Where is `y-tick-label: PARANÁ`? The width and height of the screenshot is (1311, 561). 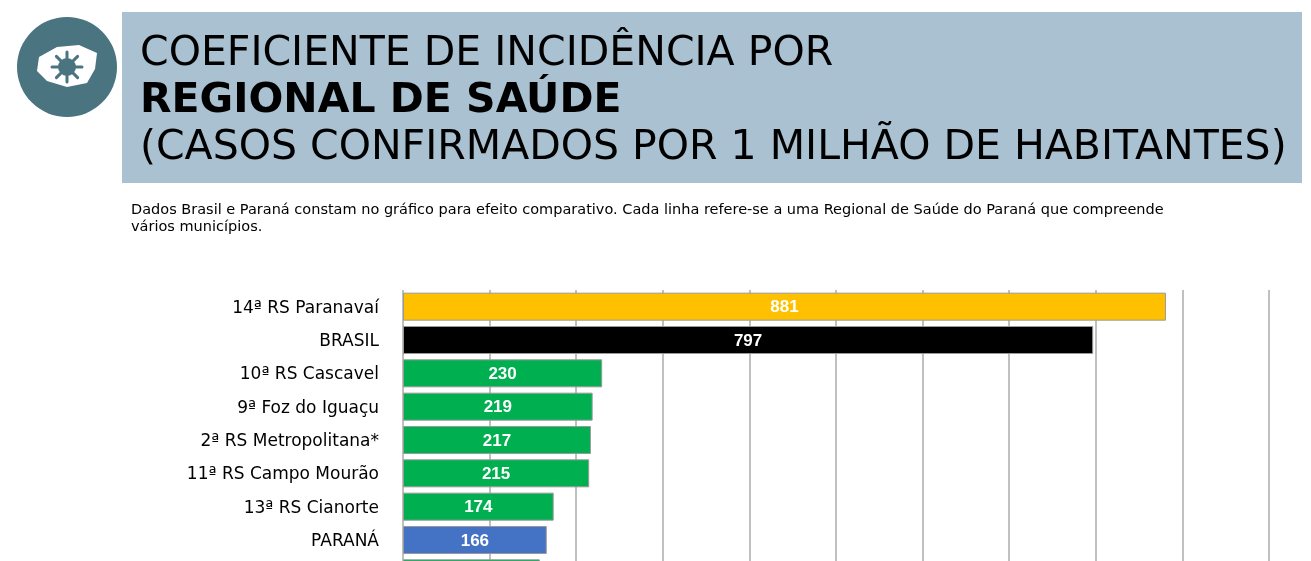 y-tick-label: PARANÁ is located at coordinates (345, 539).